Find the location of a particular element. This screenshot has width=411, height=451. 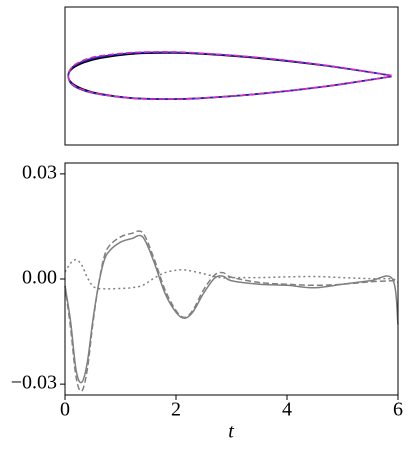

airfoil-outline is located at coordinates (229, 75).